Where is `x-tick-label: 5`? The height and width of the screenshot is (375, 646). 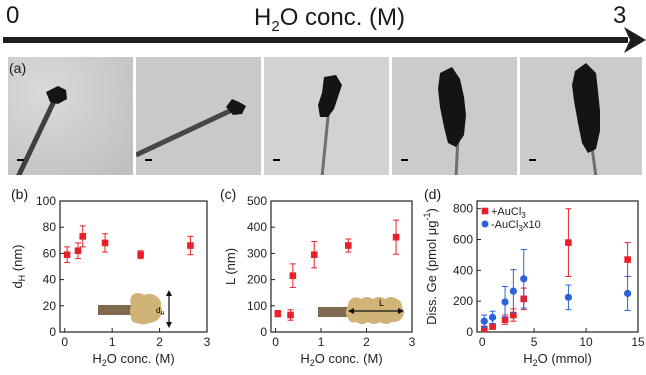 x-tick-label: 5 is located at coordinates (534, 342).